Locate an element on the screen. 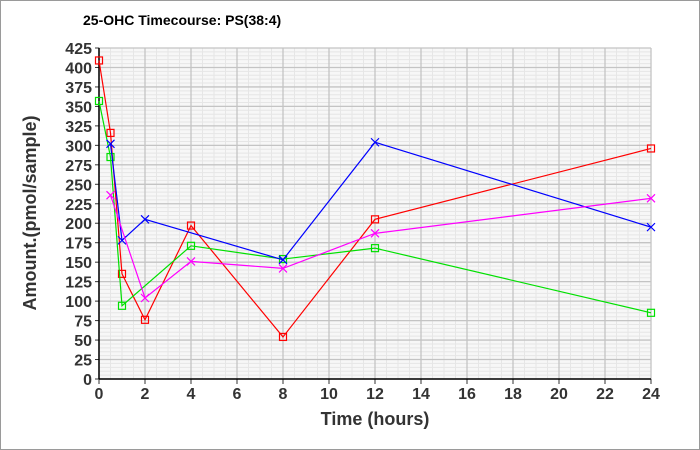  y-tick-label: 250 is located at coordinates (78, 185).